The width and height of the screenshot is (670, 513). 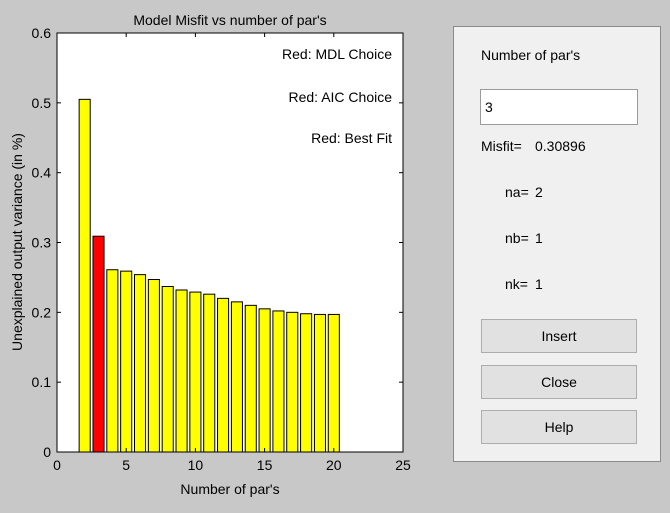 What do you see at coordinates (265, 465) in the screenshot?
I see `x-tick-label-15: 15` at bounding box center [265, 465].